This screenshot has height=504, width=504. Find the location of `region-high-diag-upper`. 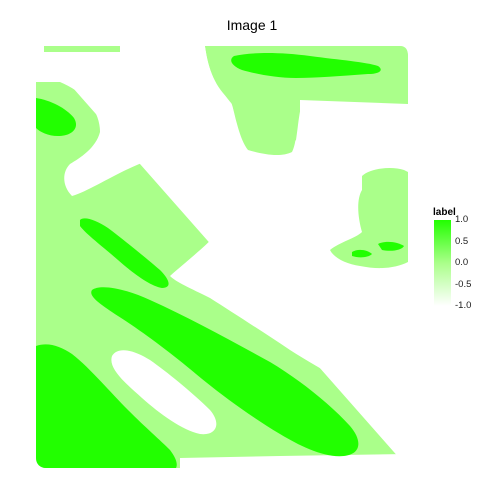

region-high-diag-upper is located at coordinates (124, 253).